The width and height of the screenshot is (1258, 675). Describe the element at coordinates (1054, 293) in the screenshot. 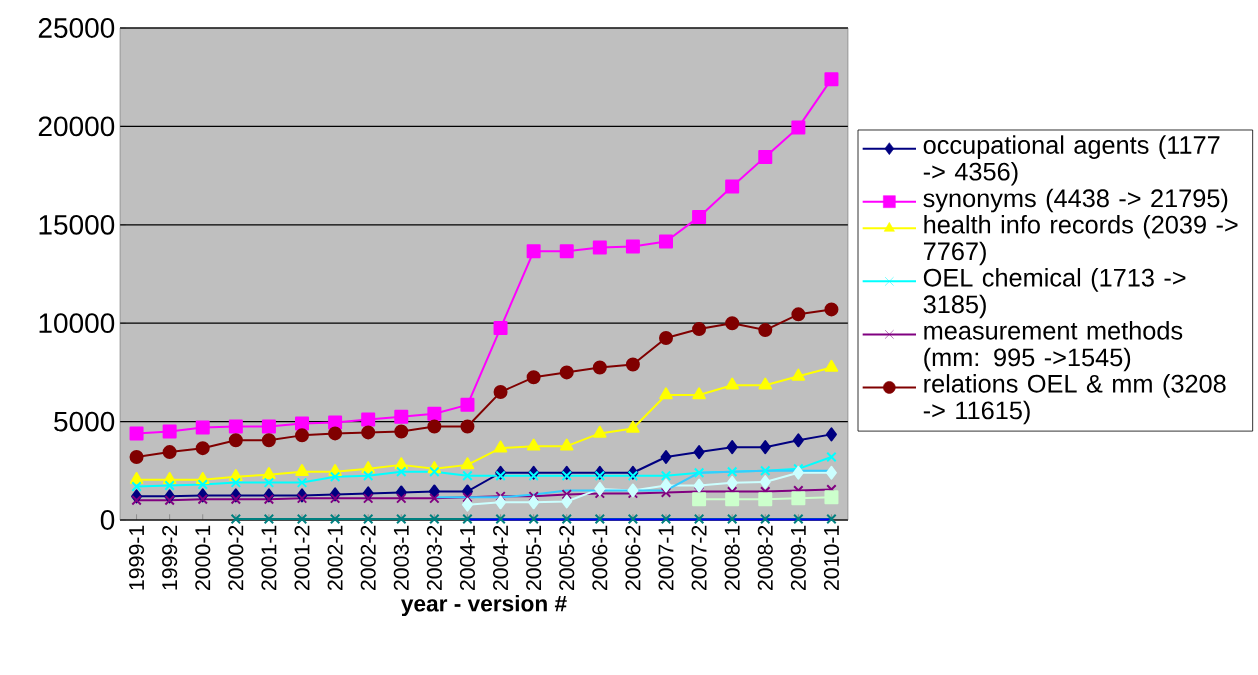

I see `legend-label: OEL chemical (1713 -> 3185)` at that location.